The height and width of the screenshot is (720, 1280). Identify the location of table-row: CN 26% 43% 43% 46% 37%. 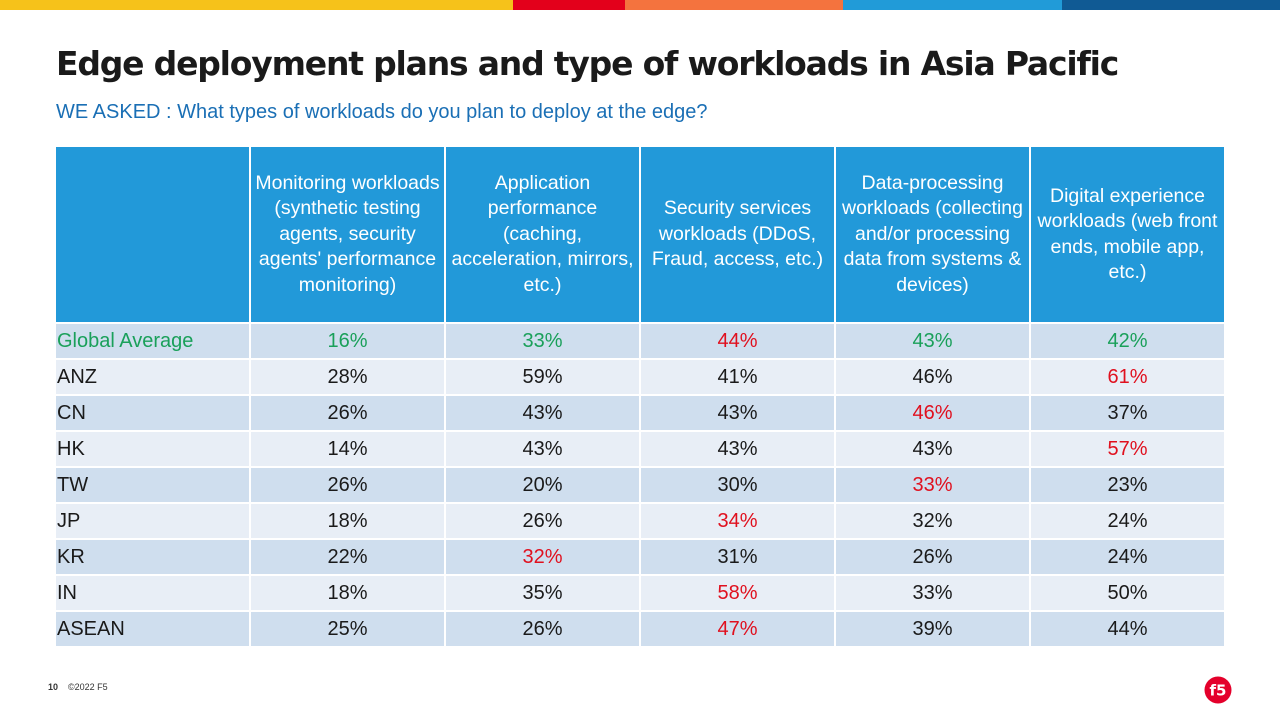
(640, 413).